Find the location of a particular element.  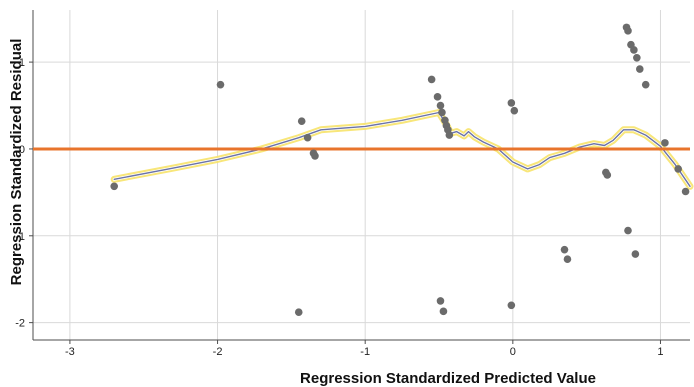

x-tick-label: 1 is located at coordinates (660, 352).